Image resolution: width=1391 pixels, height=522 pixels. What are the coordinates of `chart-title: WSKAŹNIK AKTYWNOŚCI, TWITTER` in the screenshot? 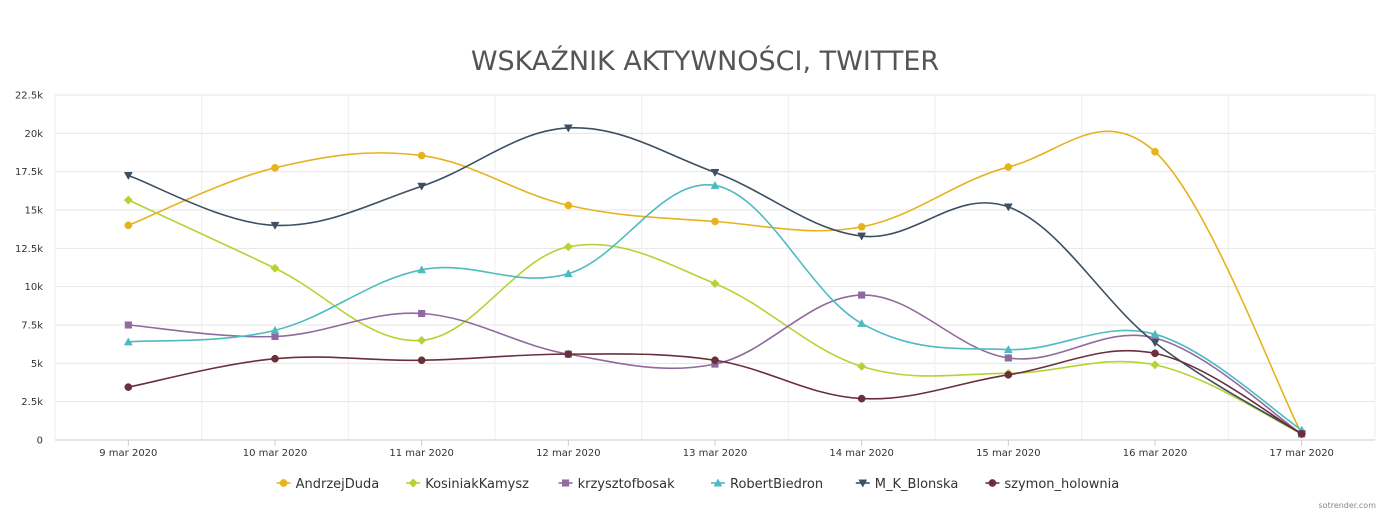 It's located at (705, 61).